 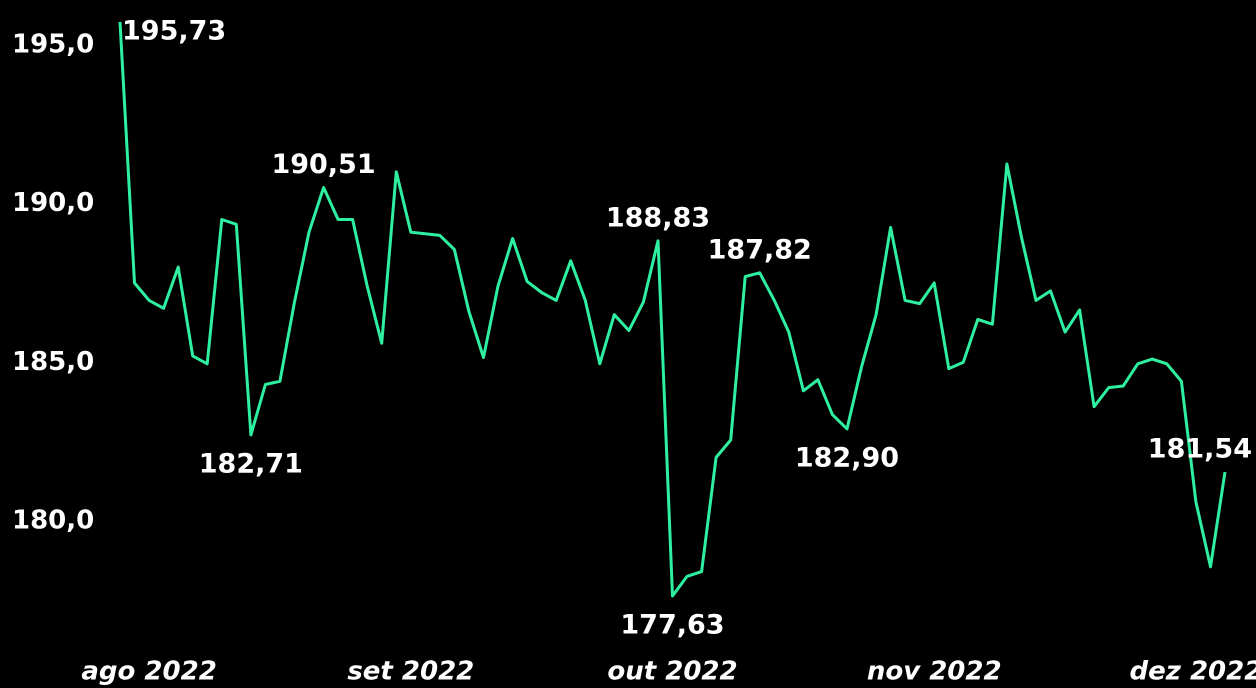 What do you see at coordinates (1200, 448) in the screenshot?
I see `value-label: 181,54` at bounding box center [1200, 448].